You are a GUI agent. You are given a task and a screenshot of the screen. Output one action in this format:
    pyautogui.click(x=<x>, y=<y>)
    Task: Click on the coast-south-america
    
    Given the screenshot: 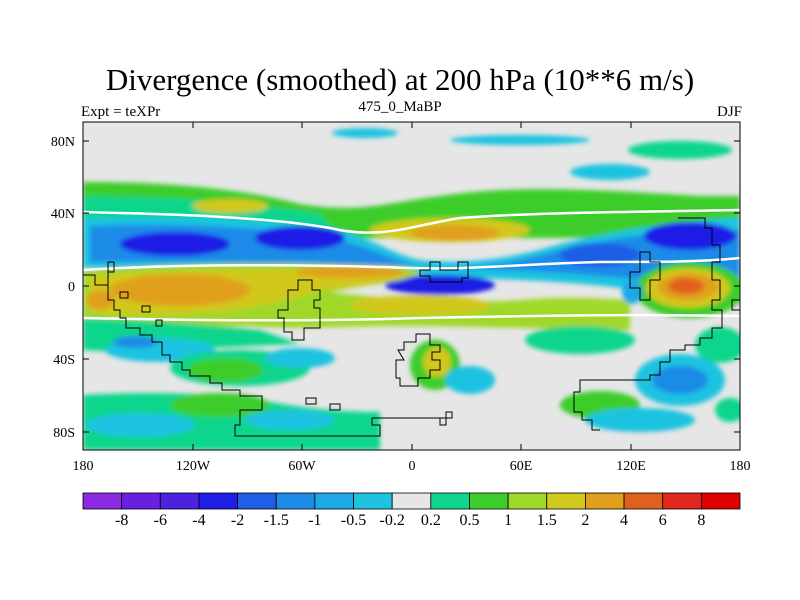 What is the action you would take?
    pyautogui.click(x=299, y=310)
    